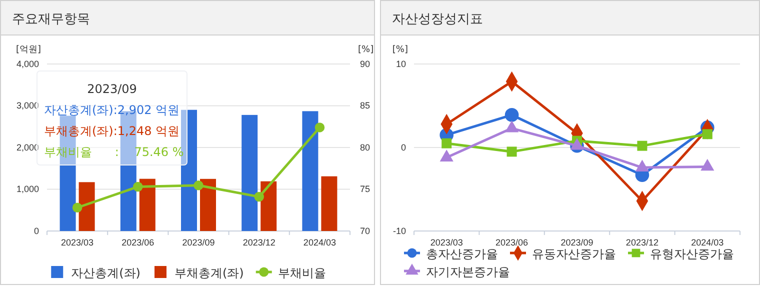 The image size is (760, 287). What do you see at coordinates (27, 63) in the screenshot?
I see `y-tick-label: 4,000` at bounding box center [27, 63].